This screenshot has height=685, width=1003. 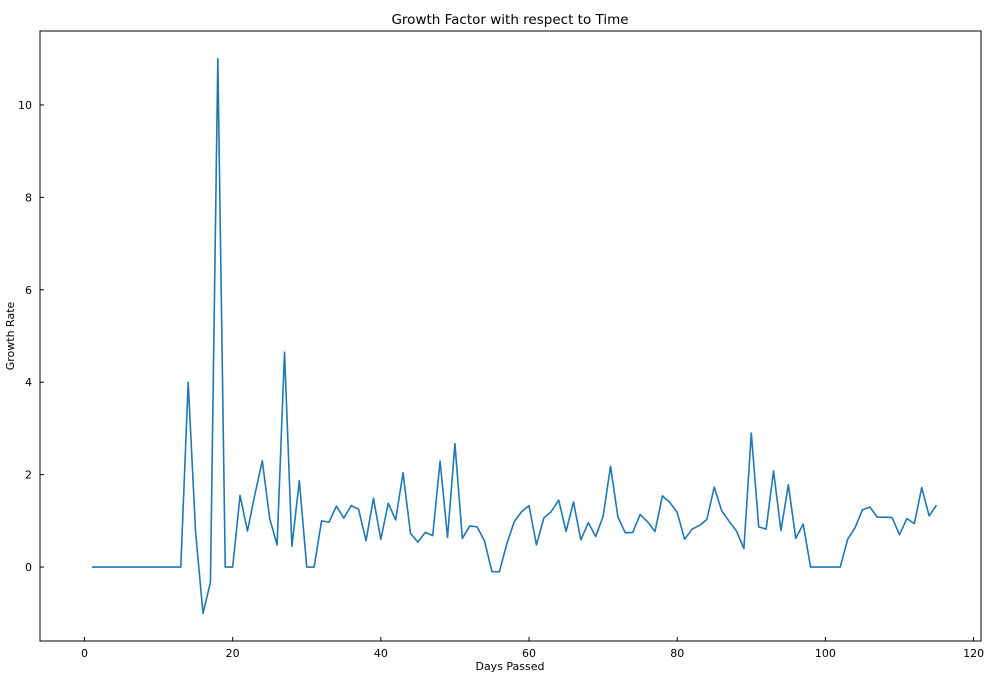 I want to click on chart-title: Growth Factor with respect to Time, so click(x=509, y=20).